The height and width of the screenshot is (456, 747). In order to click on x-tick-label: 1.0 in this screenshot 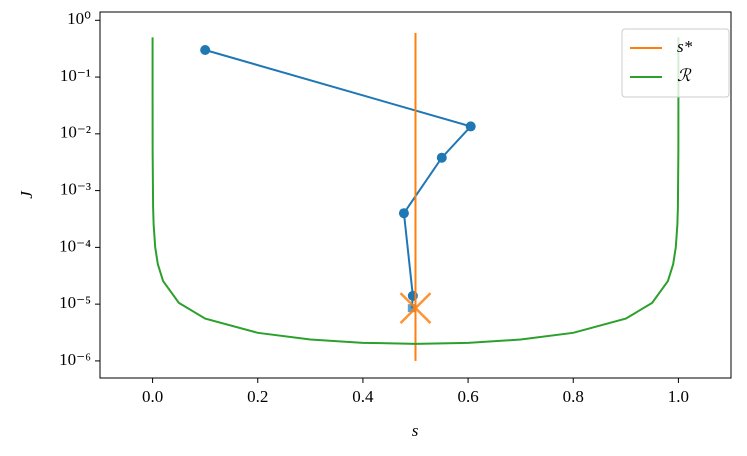, I will do `click(678, 396)`.